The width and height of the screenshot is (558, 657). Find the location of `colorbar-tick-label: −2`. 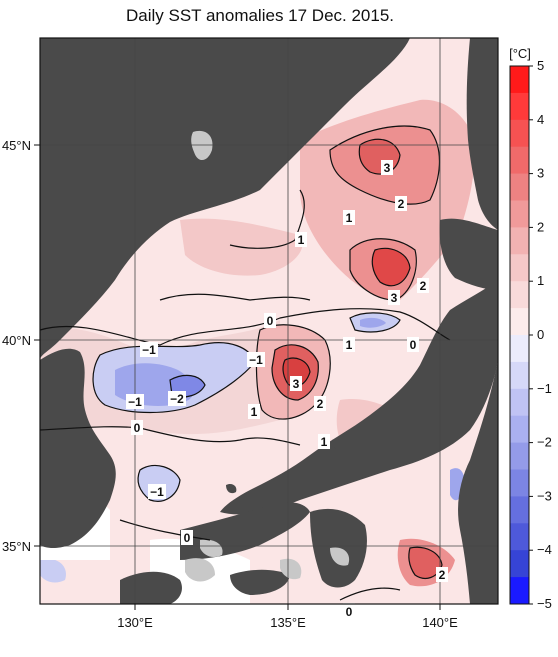

colorbar-tick-label: −2 is located at coordinates (544, 442).